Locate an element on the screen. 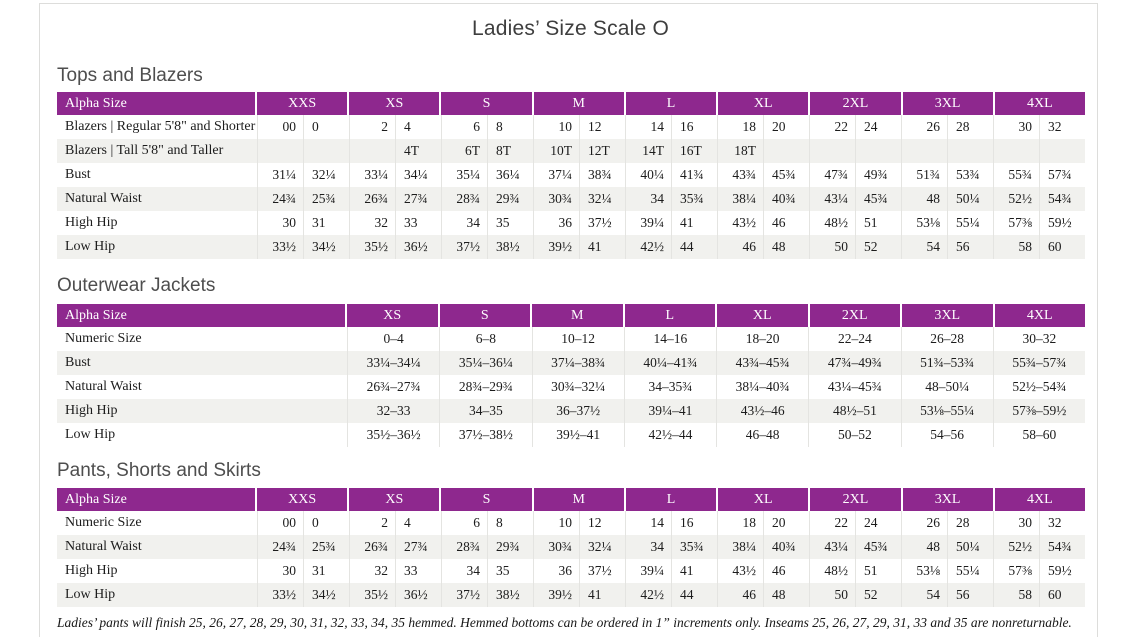 Image resolution: width=1140 pixels, height=637 pixels. size-value: 29¾ is located at coordinates (510, 199).